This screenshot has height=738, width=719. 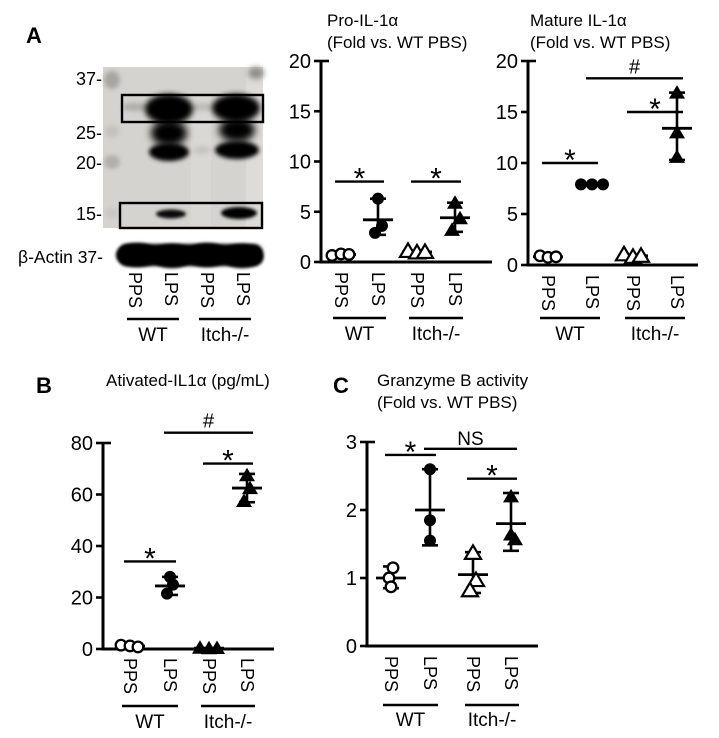 What do you see at coordinates (150, 722) in the screenshot?
I see `group-label: WT` at bounding box center [150, 722].